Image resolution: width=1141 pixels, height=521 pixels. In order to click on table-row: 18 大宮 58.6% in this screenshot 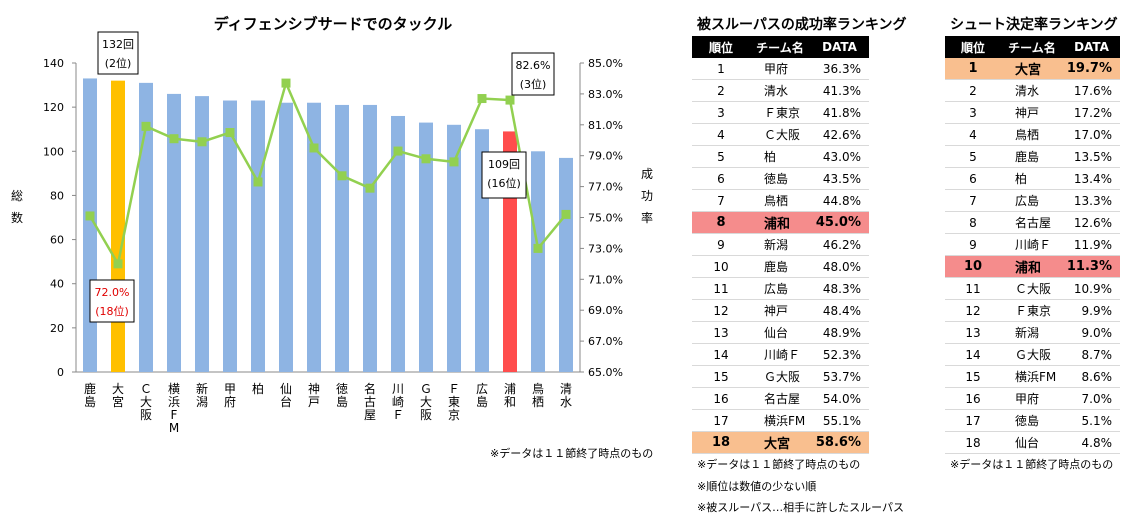, I will do `click(780, 442)`.